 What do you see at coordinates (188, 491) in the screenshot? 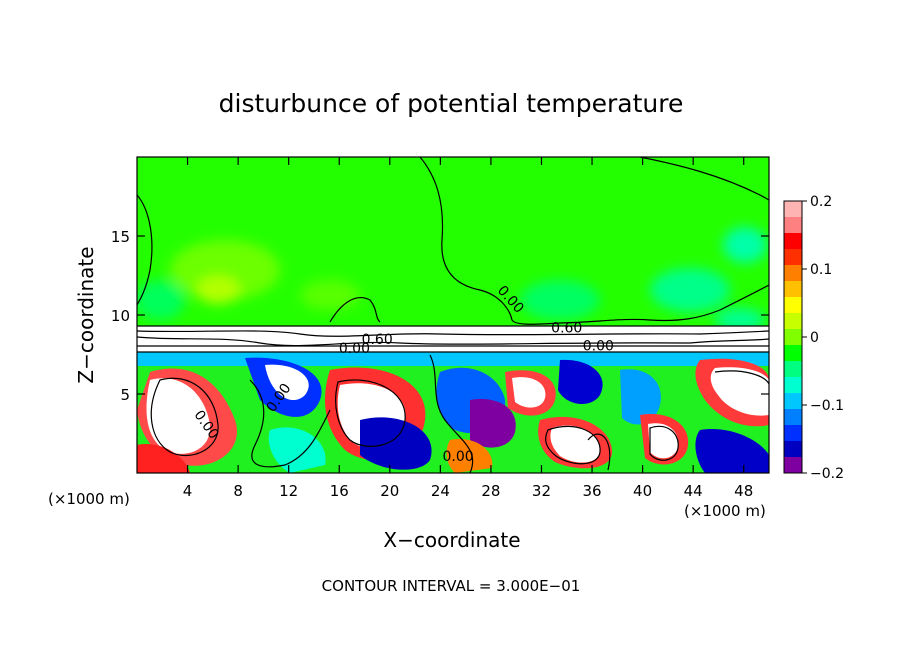
I see `x-tick-label: 4` at bounding box center [188, 491].